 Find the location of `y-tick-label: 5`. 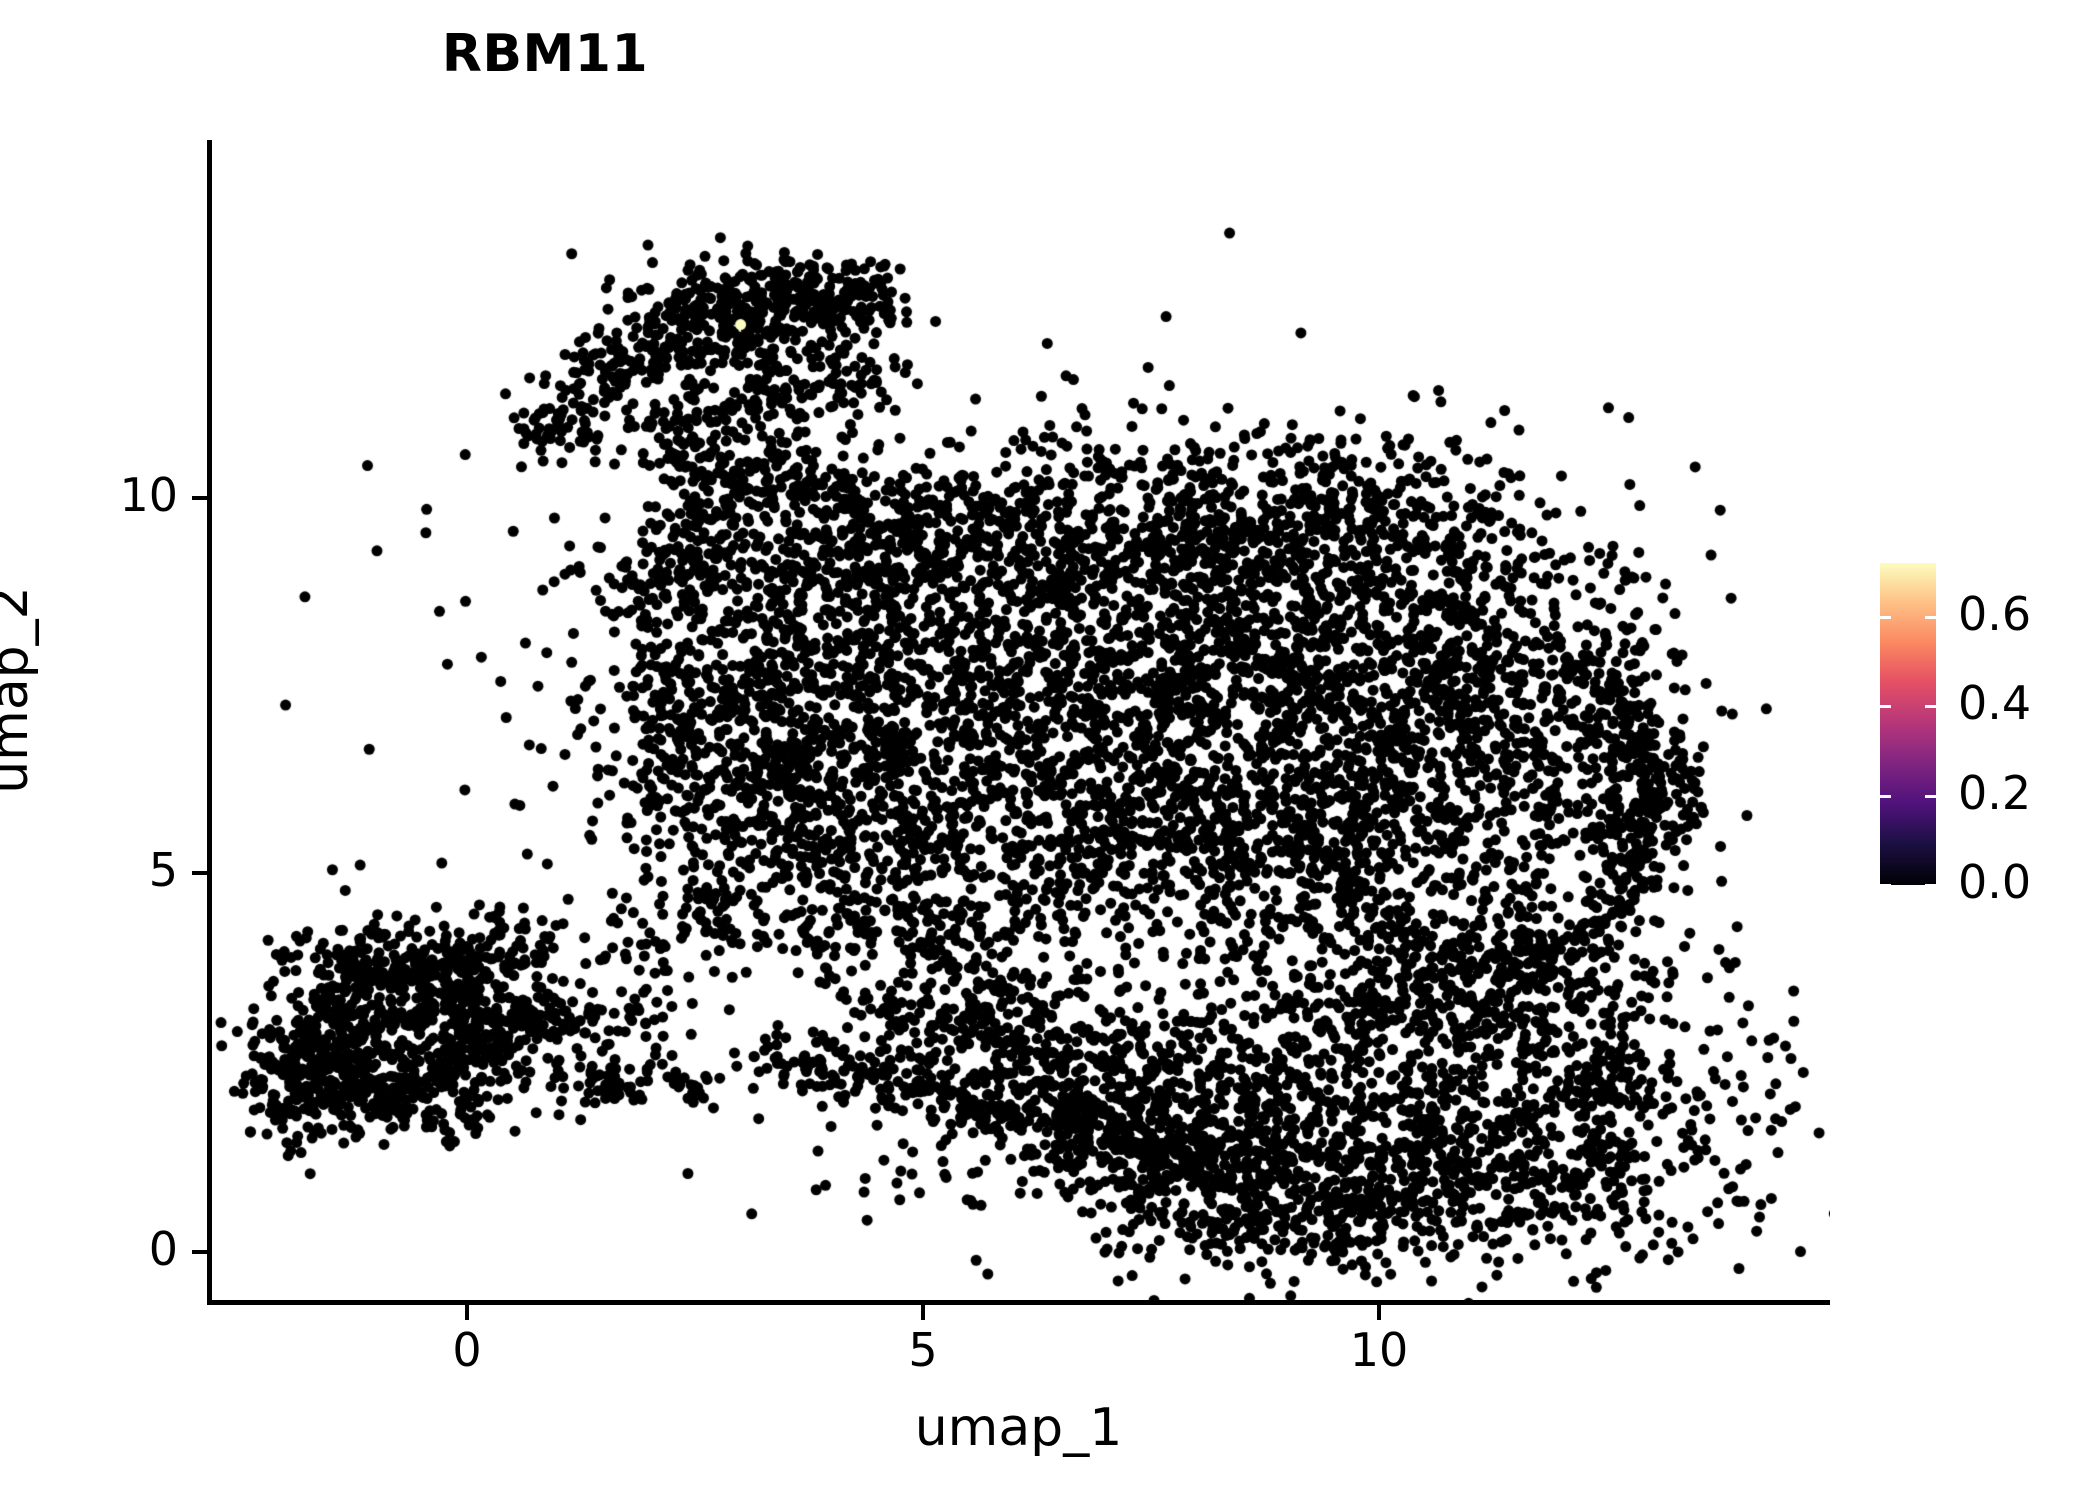

y-tick-label: 5 is located at coordinates (163, 870).